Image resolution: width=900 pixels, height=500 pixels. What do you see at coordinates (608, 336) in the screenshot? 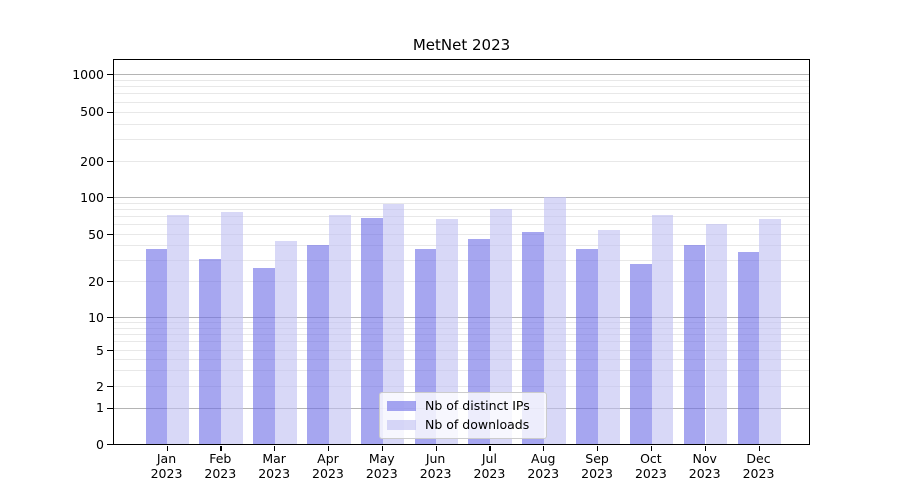
I see `bar-nb-of-downloads-sep` at bounding box center [608, 336].